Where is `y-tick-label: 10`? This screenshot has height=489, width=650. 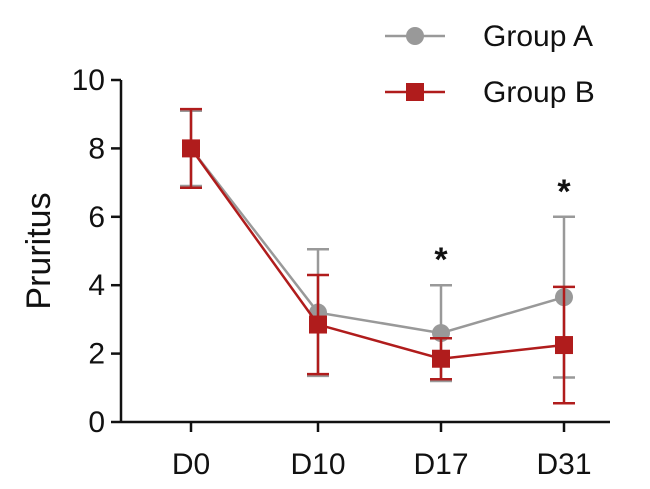 y-tick-label: 10 is located at coordinates (88, 80).